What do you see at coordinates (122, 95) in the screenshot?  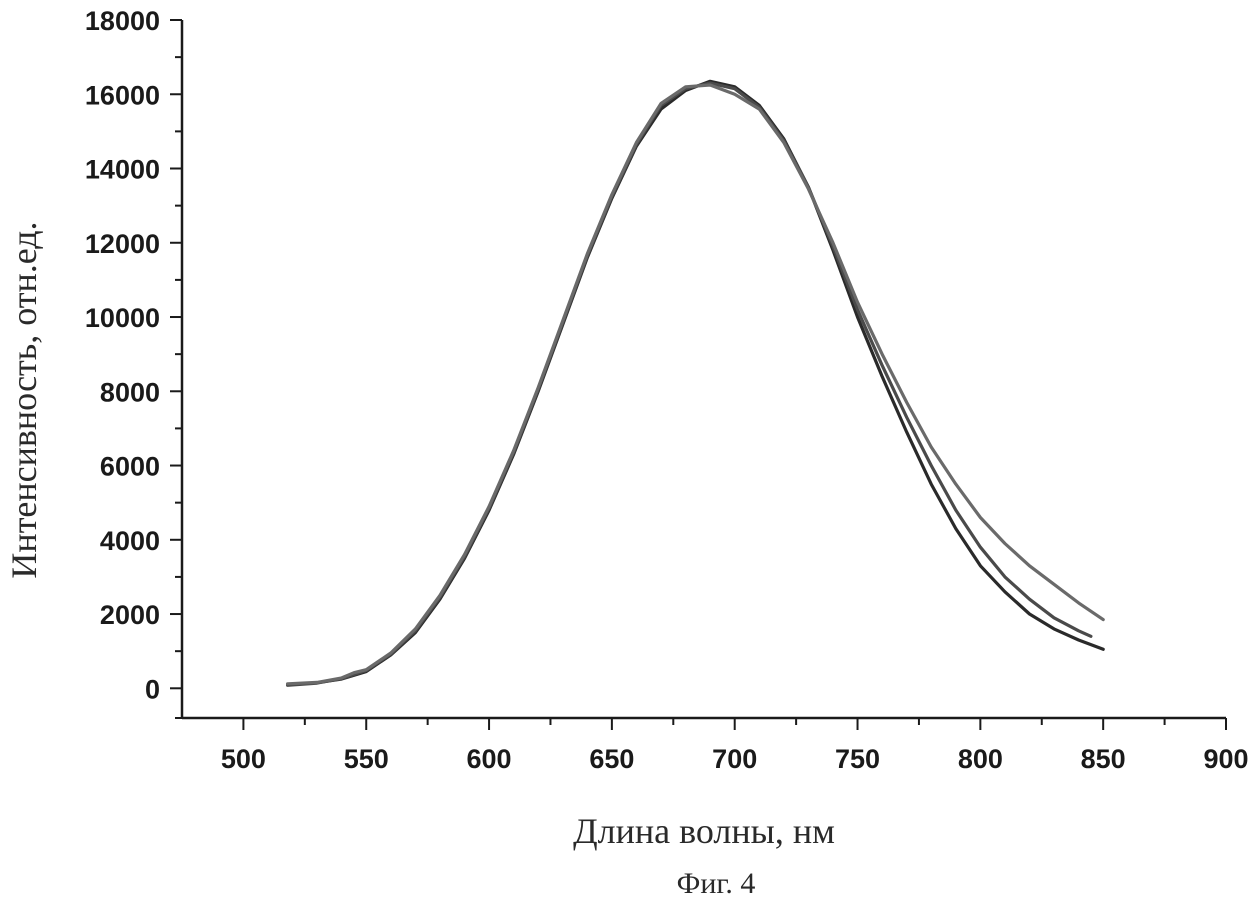 I see `y-tick-label: 16000` at bounding box center [122, 95].